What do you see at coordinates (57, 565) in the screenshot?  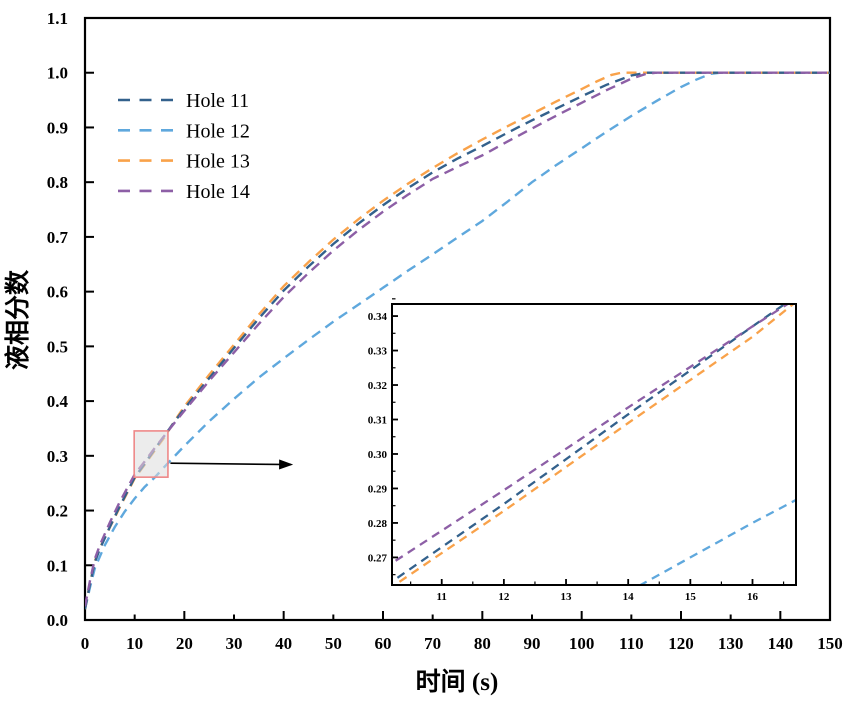 I see `y-tick-label: 0.1` at bounding box center [57, 565].